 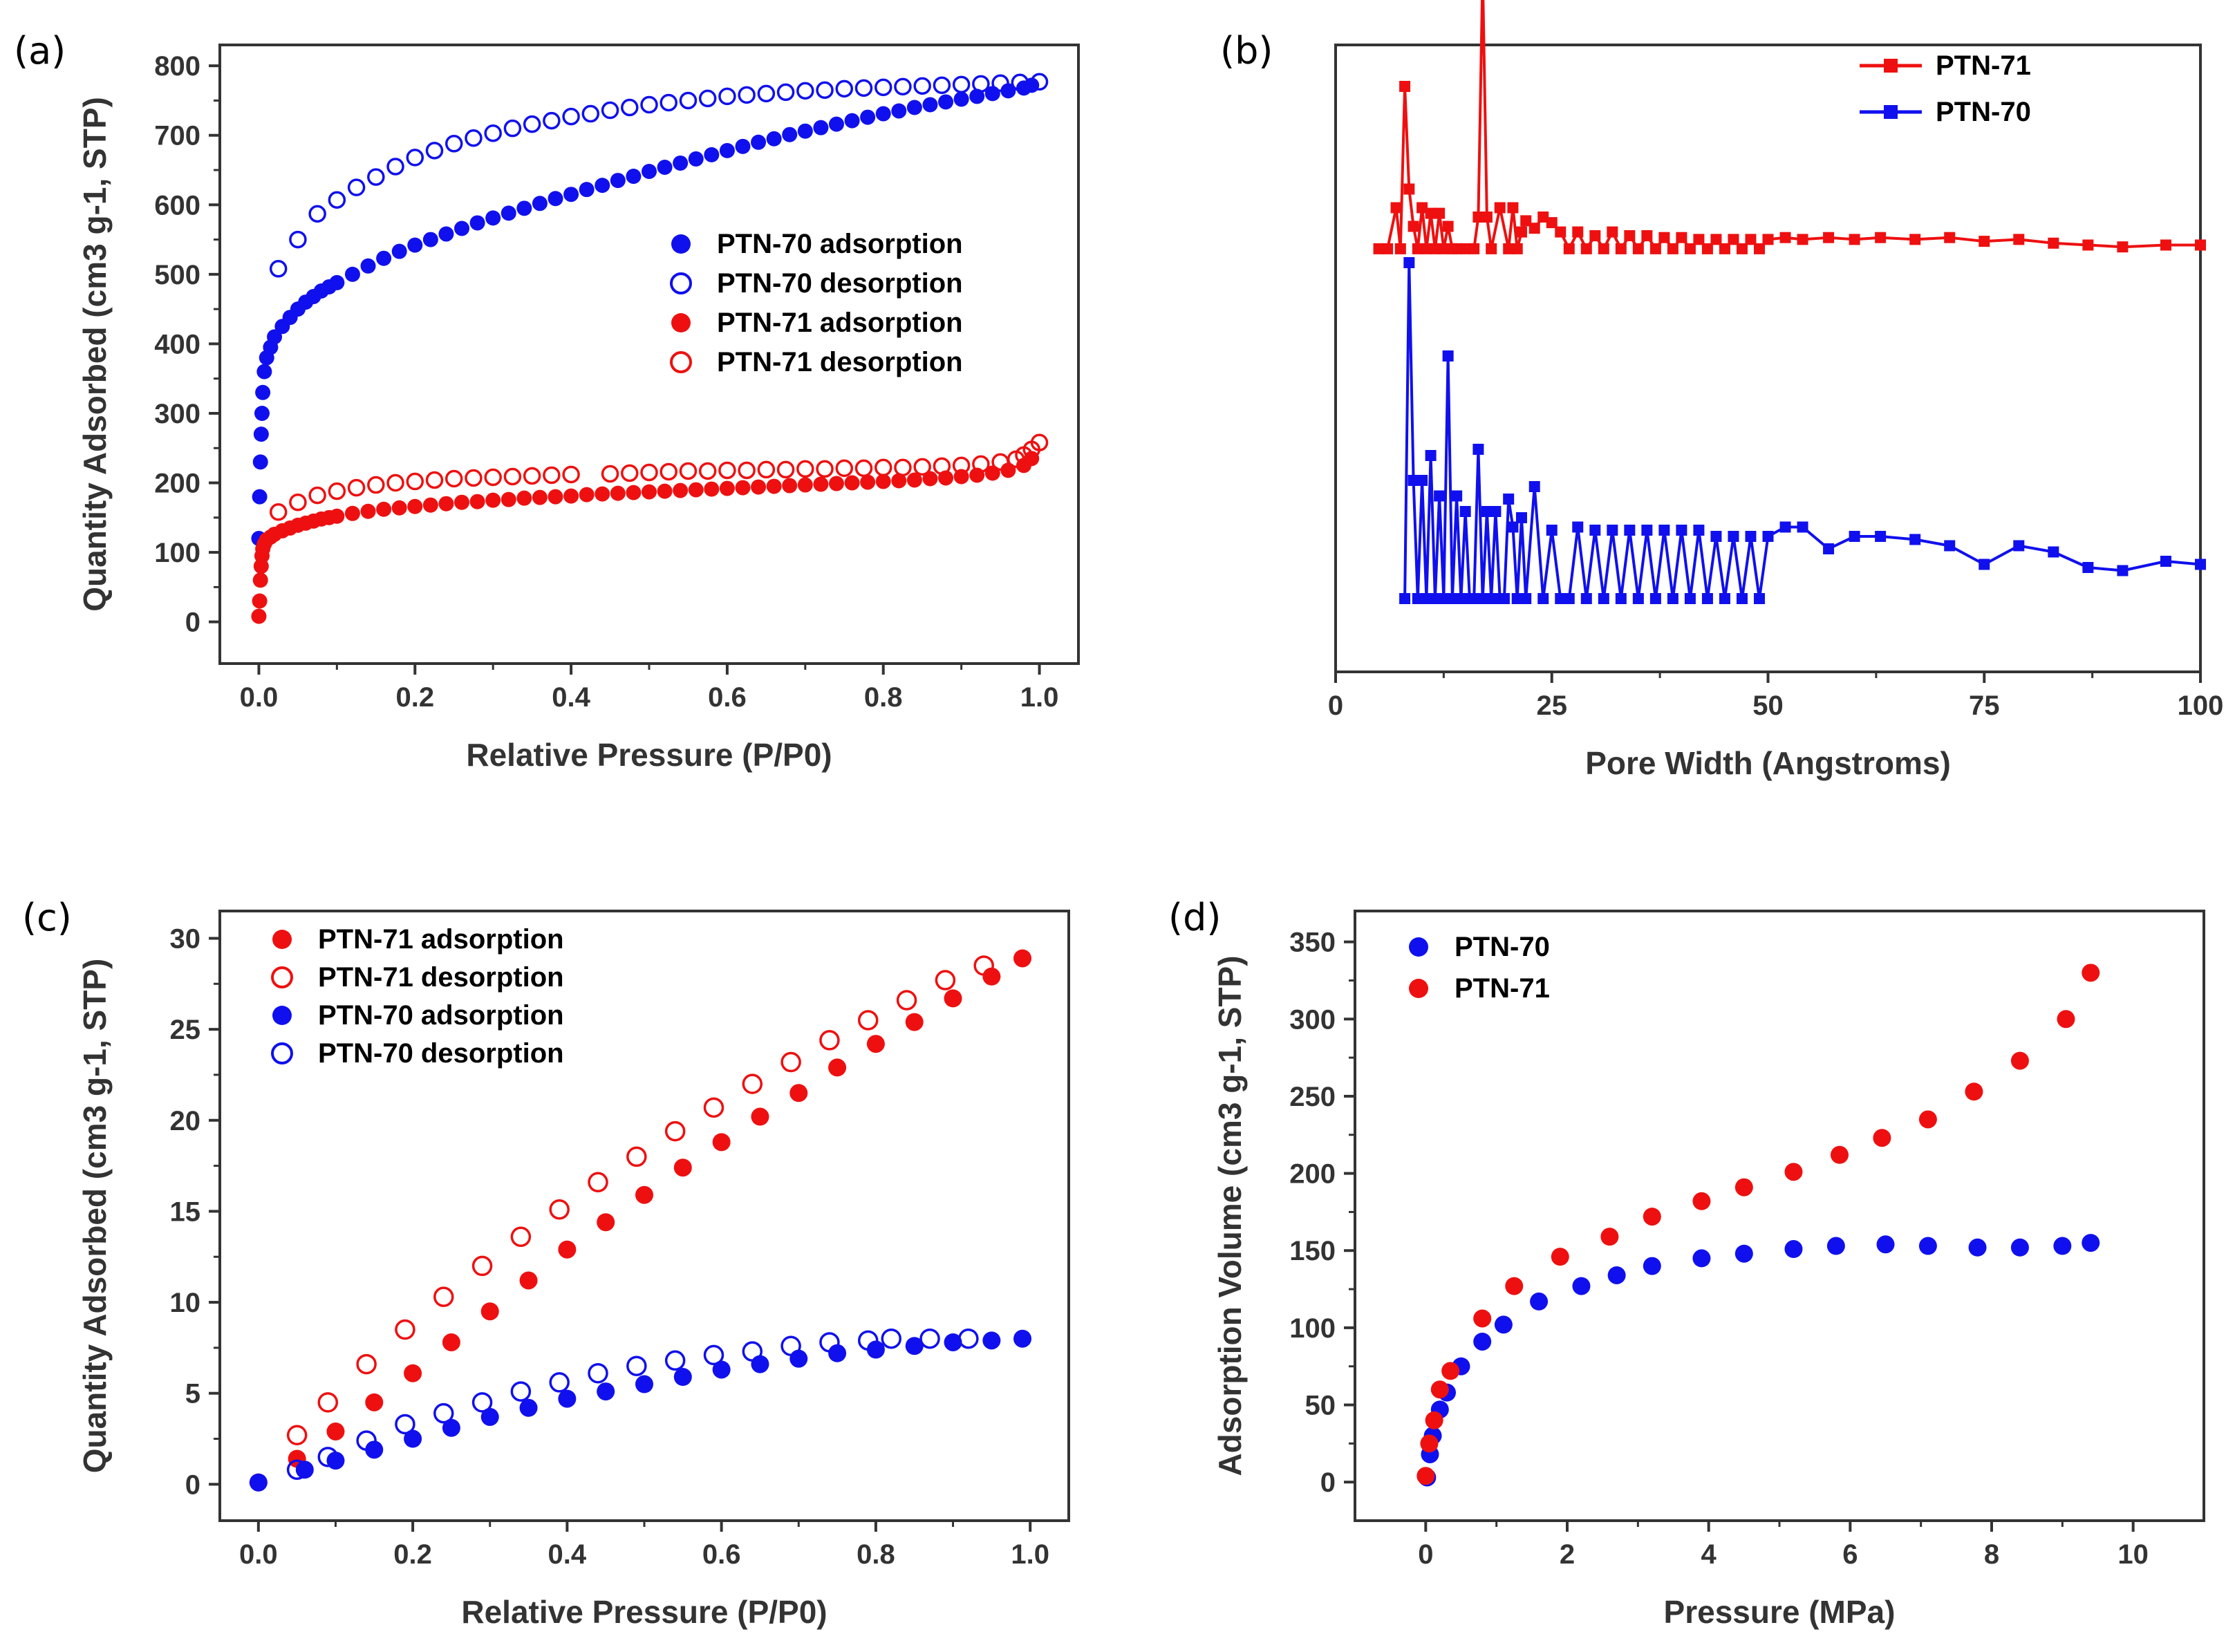 I want to click on x-tick-label: 0.8, so click(x=884, y=697).